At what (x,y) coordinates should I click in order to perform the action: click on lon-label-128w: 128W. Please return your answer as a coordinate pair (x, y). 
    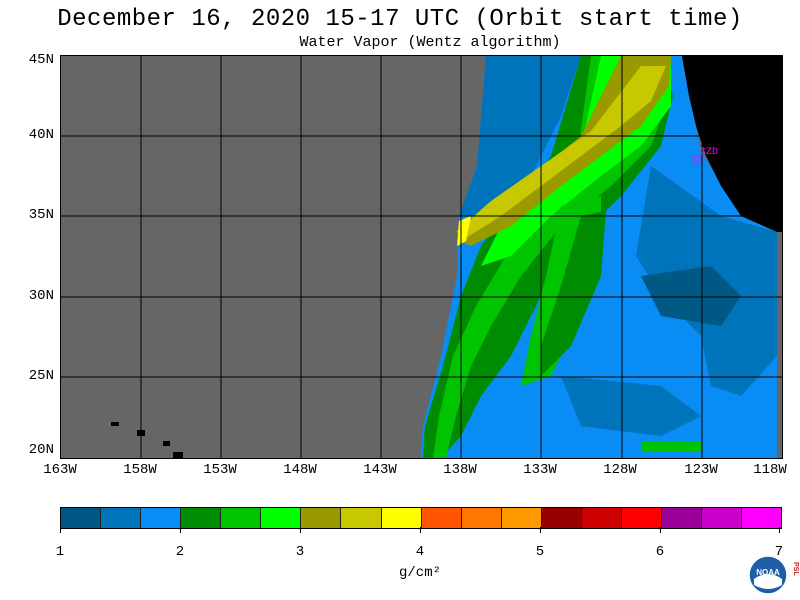
    Looking at the image, I should click on (620, 470).